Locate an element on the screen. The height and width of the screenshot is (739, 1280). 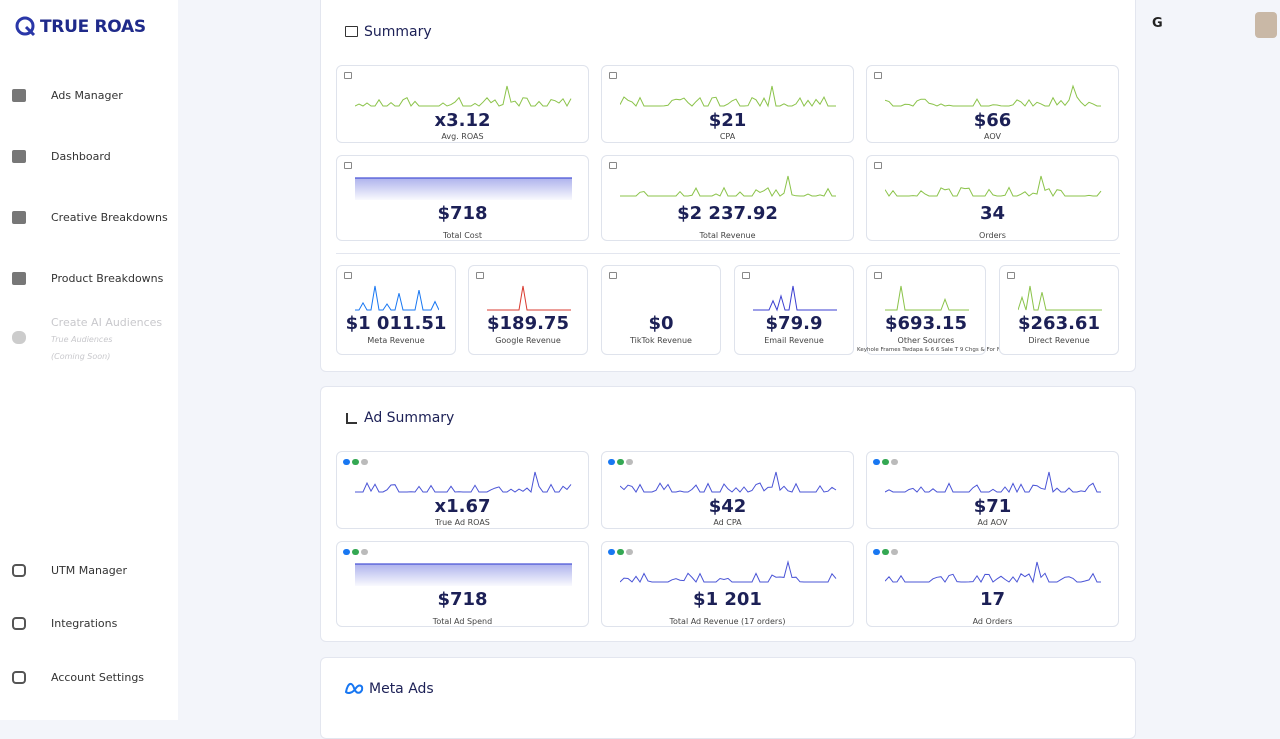
metric-label: Orders is located at coordinates (992, 235).